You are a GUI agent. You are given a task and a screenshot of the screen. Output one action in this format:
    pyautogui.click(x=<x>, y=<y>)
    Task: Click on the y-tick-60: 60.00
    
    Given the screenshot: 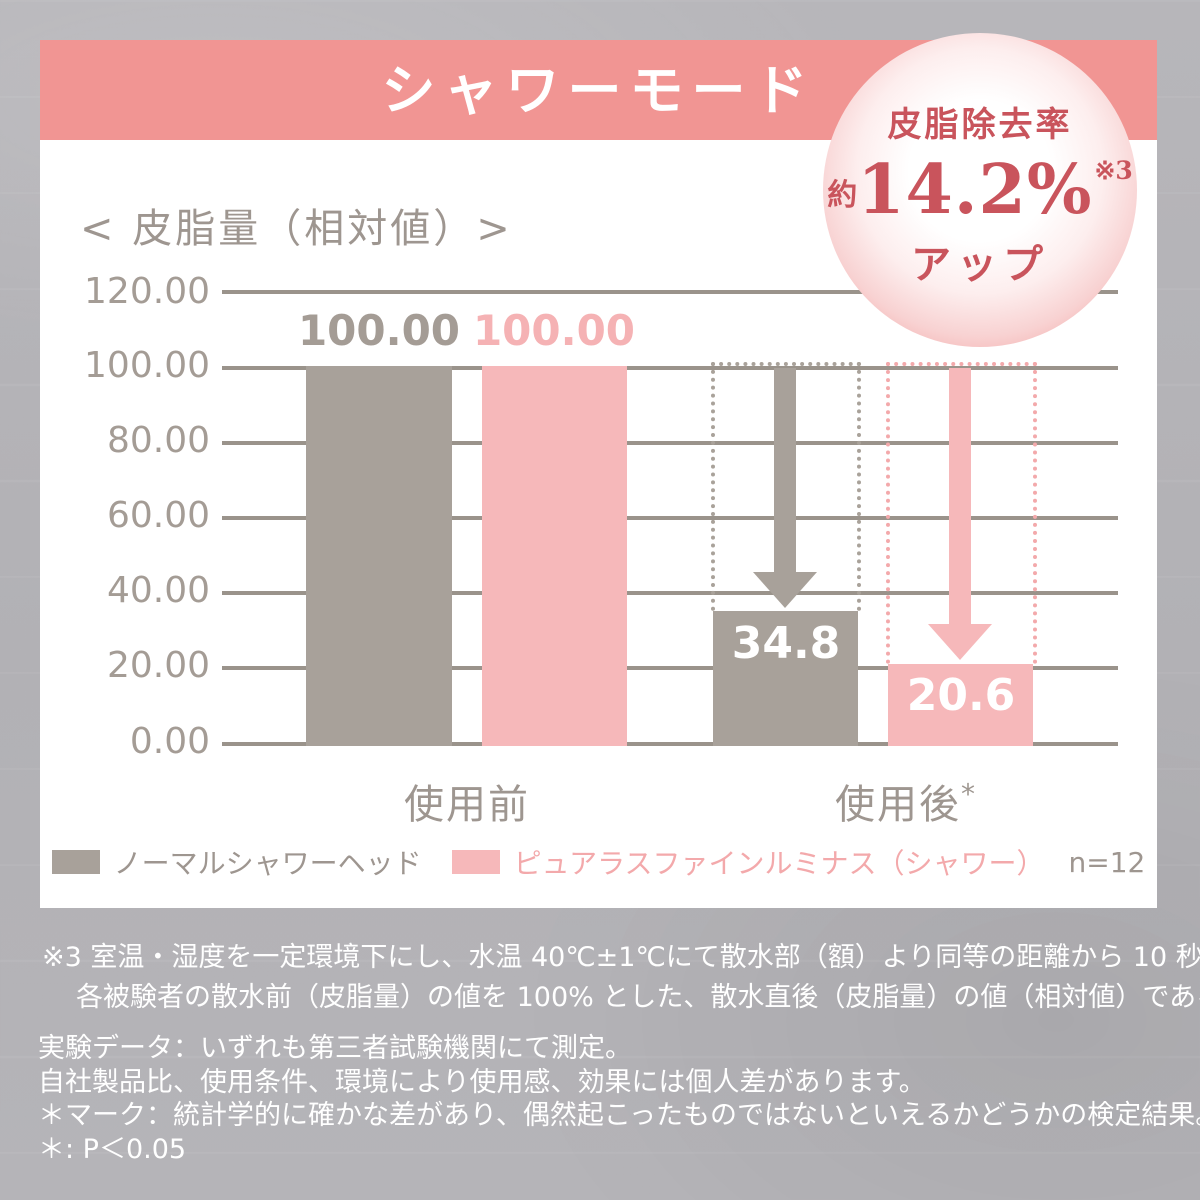 What is the action you would take?
    pyautogui.click(x=158, y=515)
    